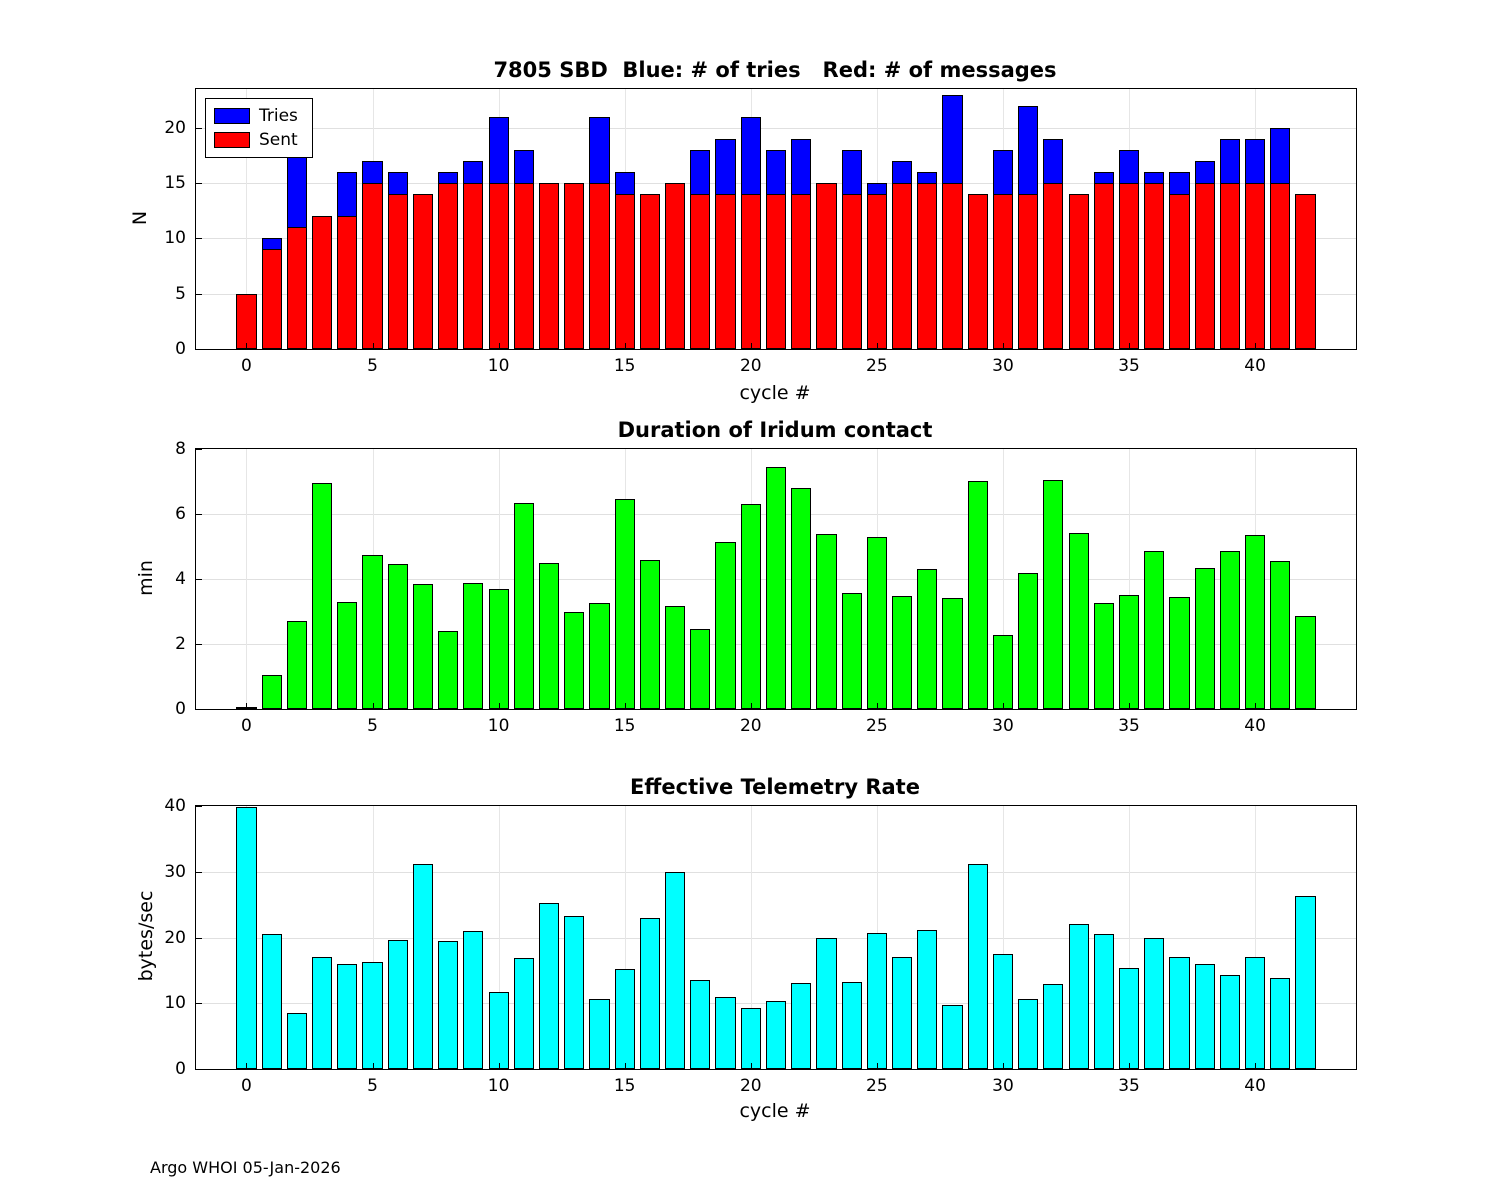 This screenshot has height=1200, width=1500. What do you see at coordinates (175, 871) in the screenshot?
I see `y-tick-label: 30` at bounding box center [175, 871].